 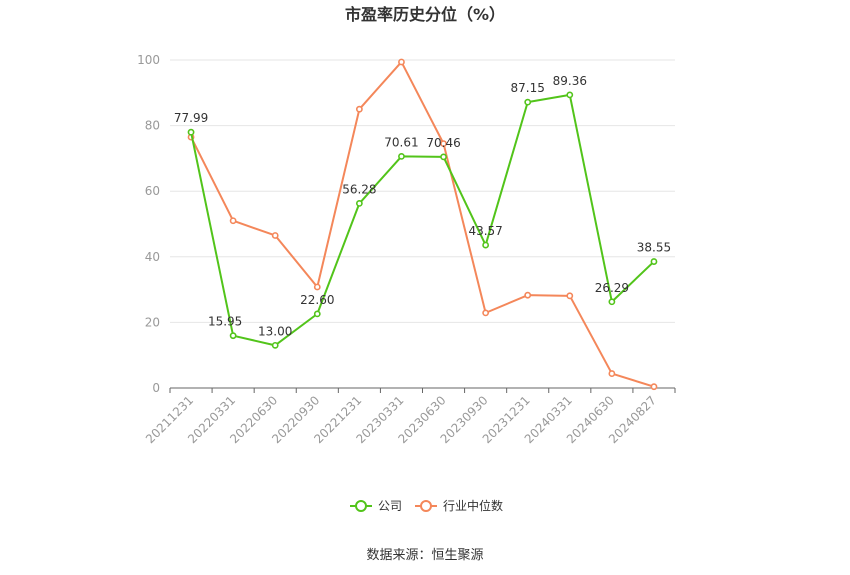 What do you see at coordinates (401, 142) in the screenshot?
I see `data-label: 70.61` at bounding box center [401, 142].